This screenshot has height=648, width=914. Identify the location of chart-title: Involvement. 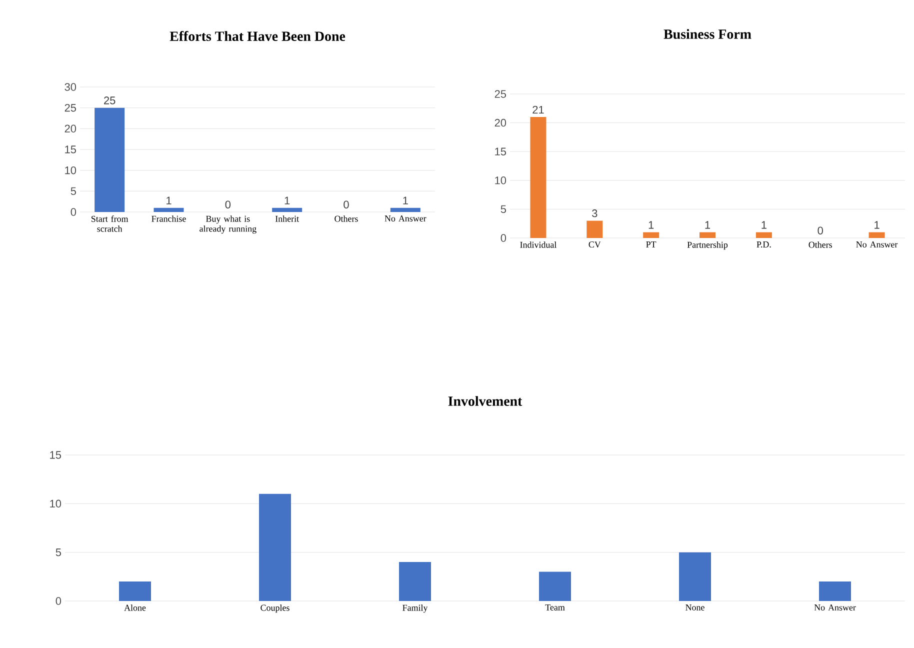
(485, 401).